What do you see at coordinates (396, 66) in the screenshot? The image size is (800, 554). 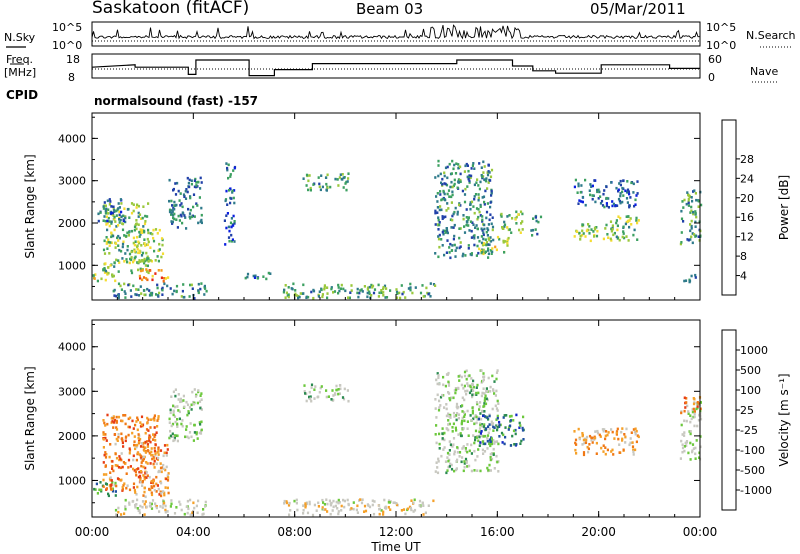 I see `freq-strip-frame` at bounding box center [396, 66].